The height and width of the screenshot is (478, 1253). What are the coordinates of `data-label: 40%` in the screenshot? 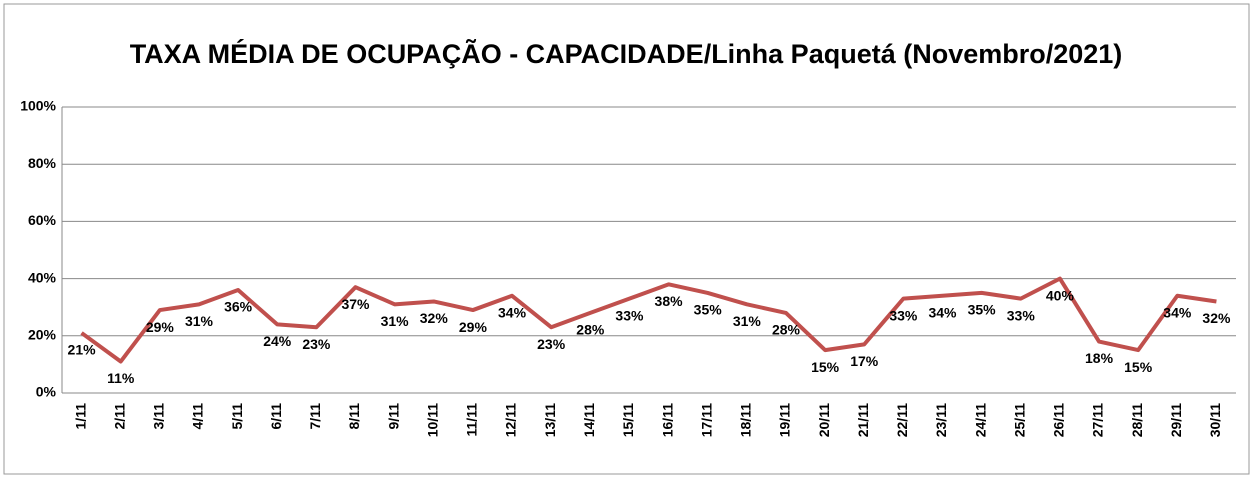 It's located at (1060, 295).